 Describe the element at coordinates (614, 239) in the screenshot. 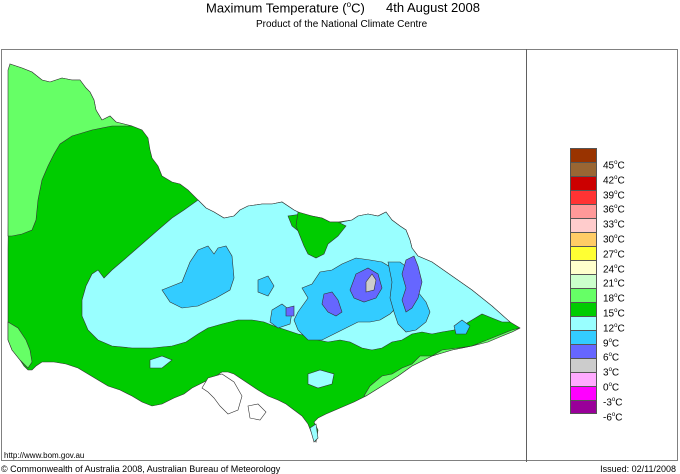

I see `legend-label: 30oC` at that location.